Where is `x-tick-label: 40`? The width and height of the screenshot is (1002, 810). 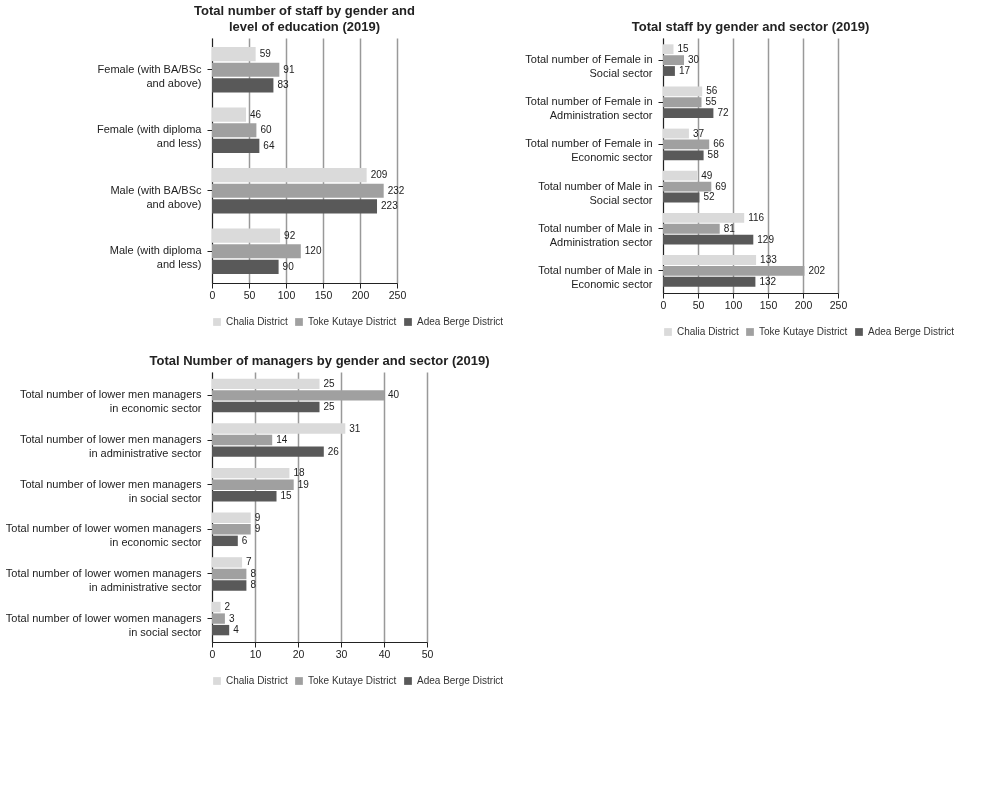 x-tick-label: 40 is located at coordinates (384, 653).